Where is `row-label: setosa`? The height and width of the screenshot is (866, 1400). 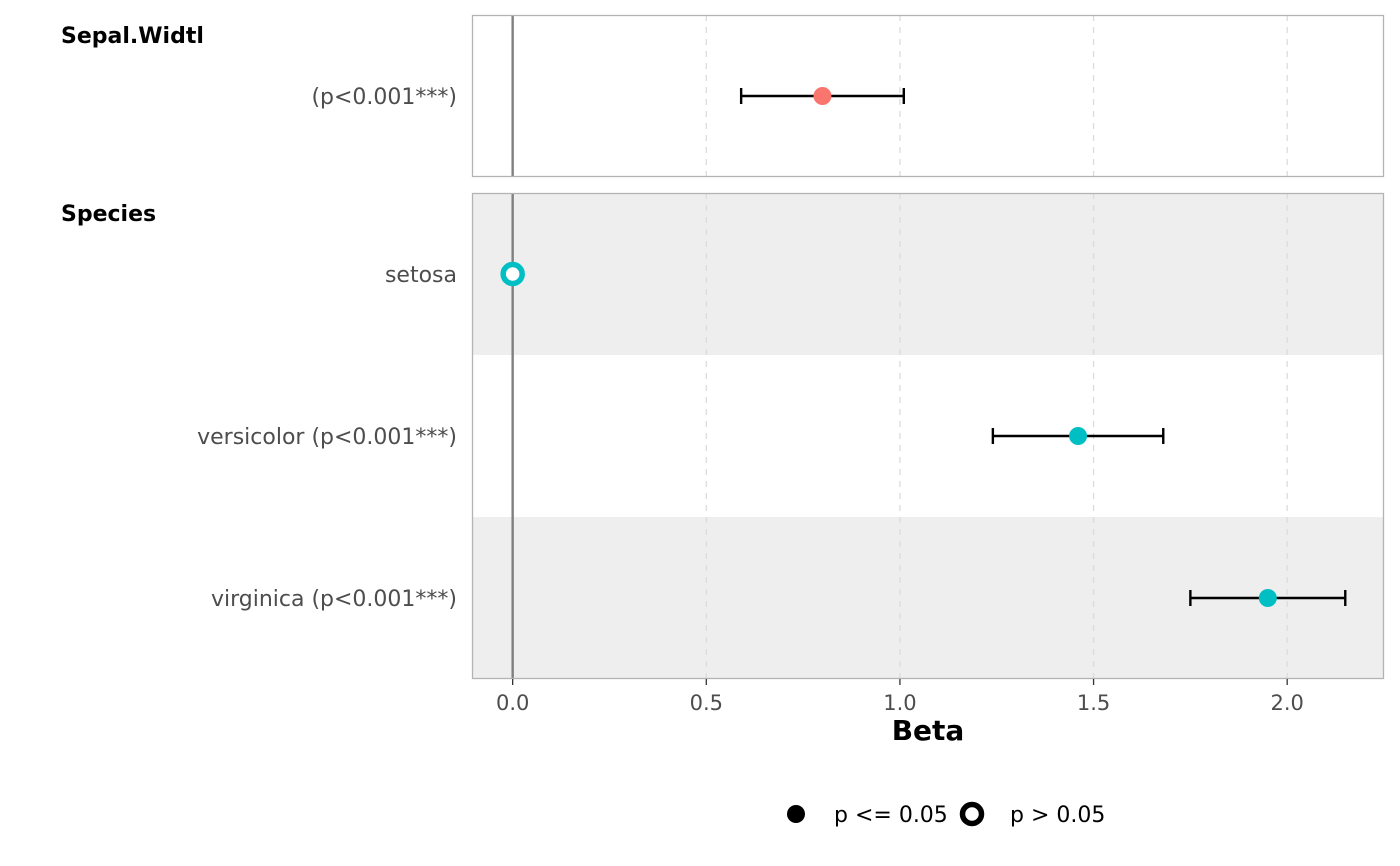
row-label: setosa is located at coordinates (421, 275).